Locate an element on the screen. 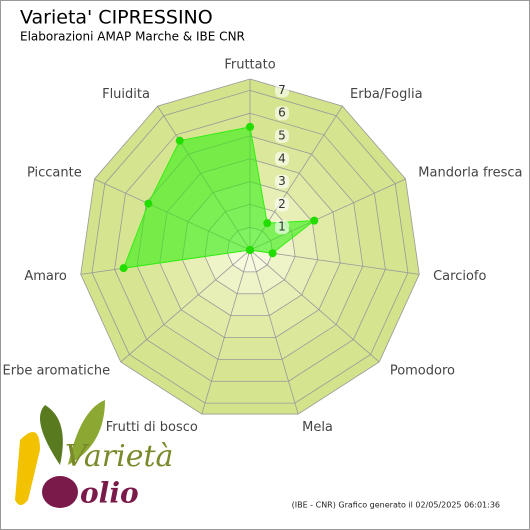 This screenshot has width=530, height=530. chart-subtitle: Elaborazioni AMAP Marche & IBE CNR is located at coordinates (132, 37).